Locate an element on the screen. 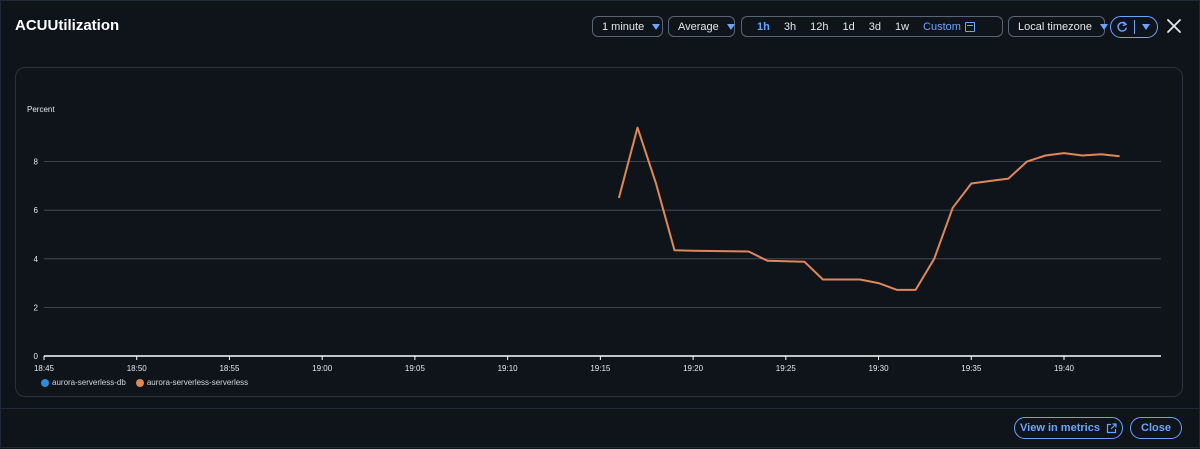 The image size is (1200, 449). legend-label: aurora-serverless-db is located at coordinates (89, 382).